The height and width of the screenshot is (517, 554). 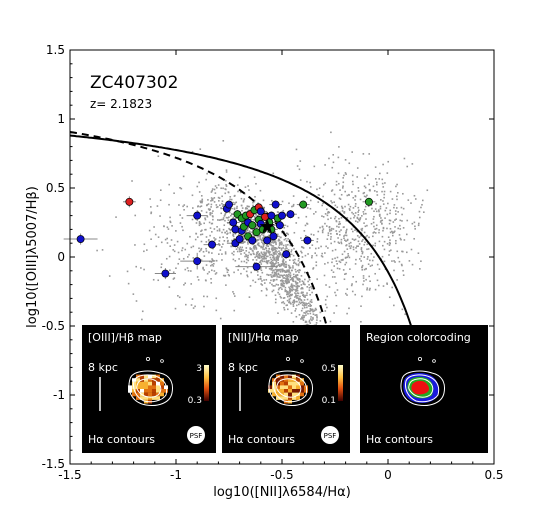 I want to click on inset-title: Region colorcoding, so click(x=418, y=337).